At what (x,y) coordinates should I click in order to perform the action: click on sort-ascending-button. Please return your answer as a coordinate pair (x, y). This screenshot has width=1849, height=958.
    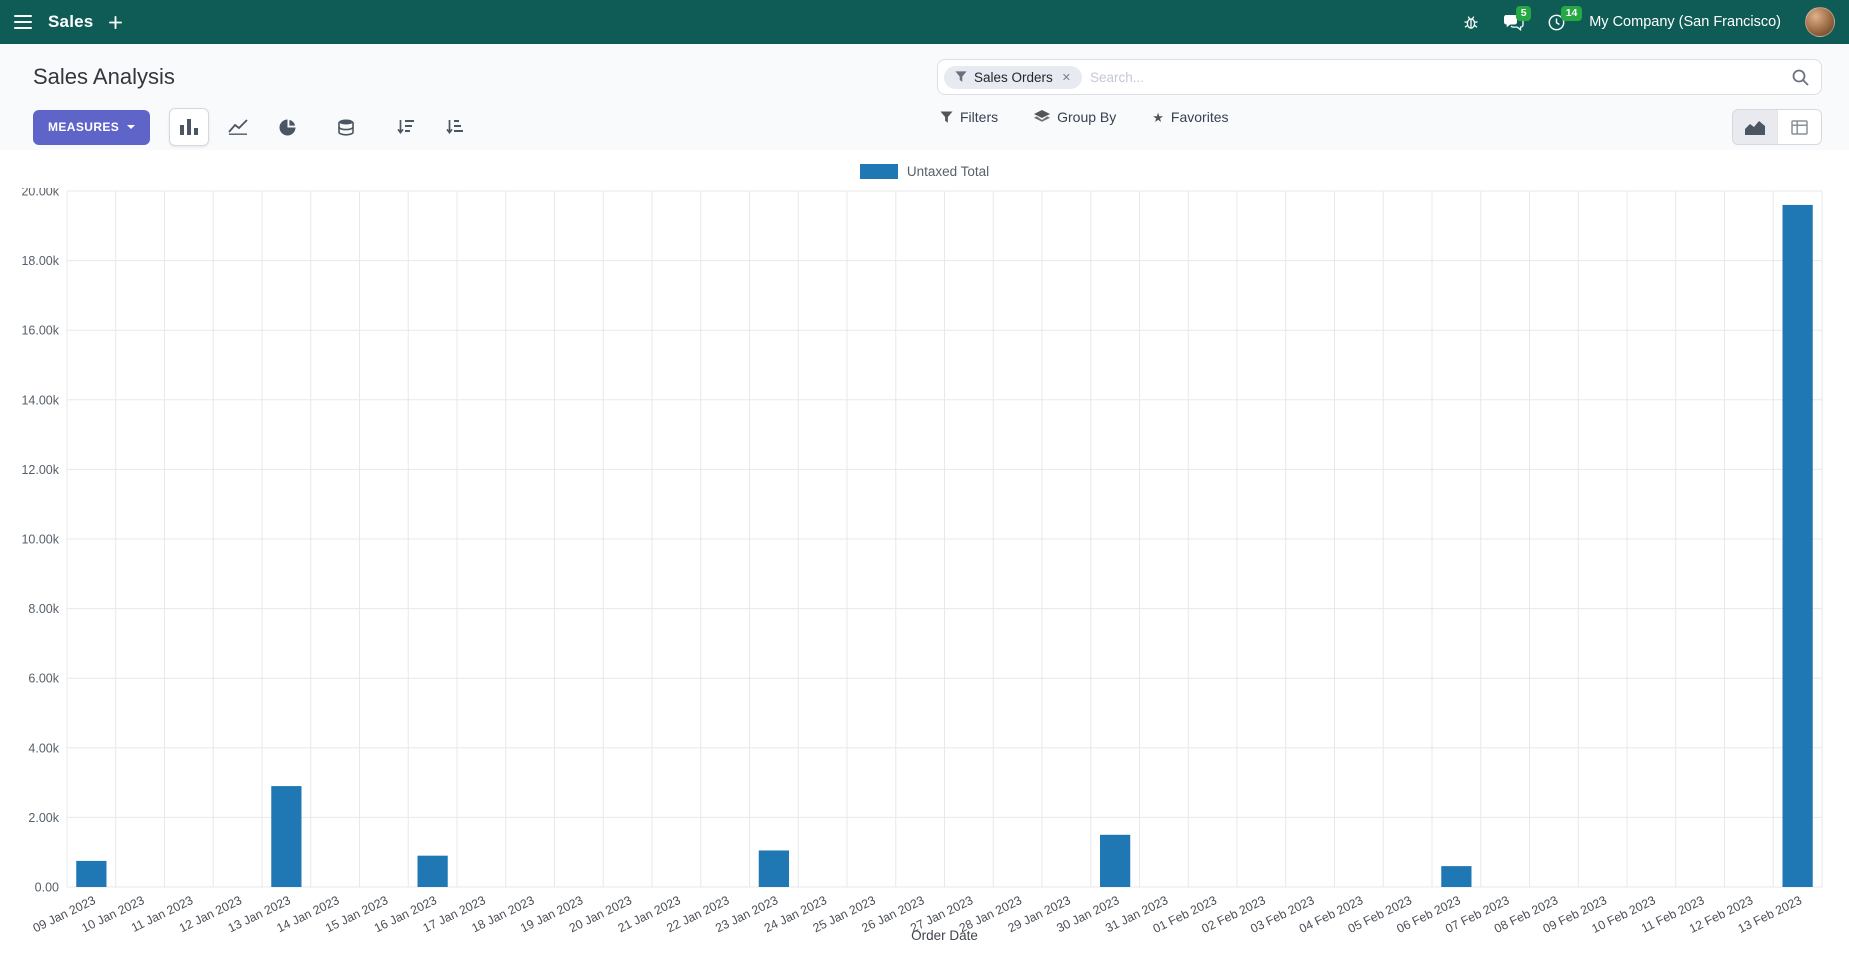
    Looking at the image, I should click on (454, 127).